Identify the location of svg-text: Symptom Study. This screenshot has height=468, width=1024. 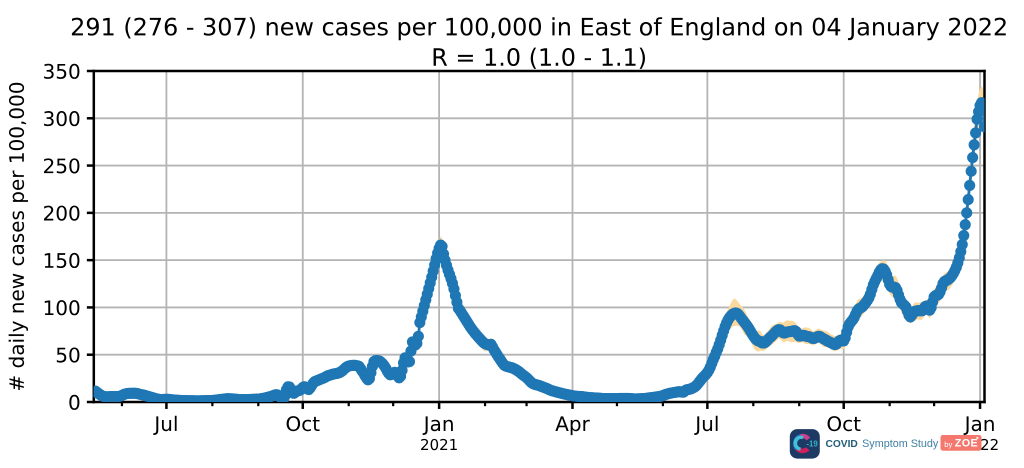
(900, 444).